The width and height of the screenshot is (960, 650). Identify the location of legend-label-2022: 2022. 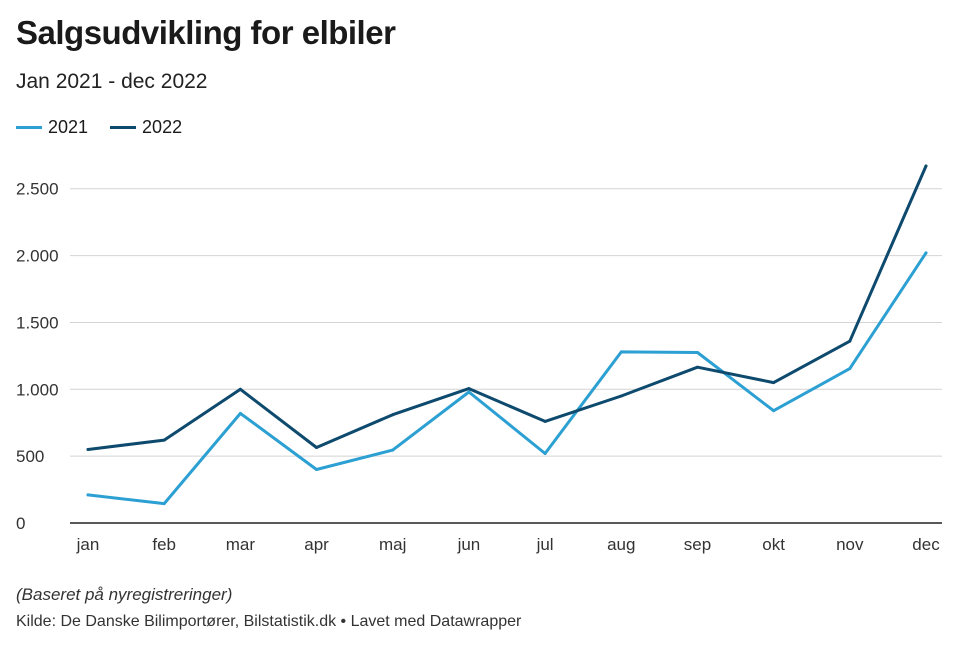
(162, 127).